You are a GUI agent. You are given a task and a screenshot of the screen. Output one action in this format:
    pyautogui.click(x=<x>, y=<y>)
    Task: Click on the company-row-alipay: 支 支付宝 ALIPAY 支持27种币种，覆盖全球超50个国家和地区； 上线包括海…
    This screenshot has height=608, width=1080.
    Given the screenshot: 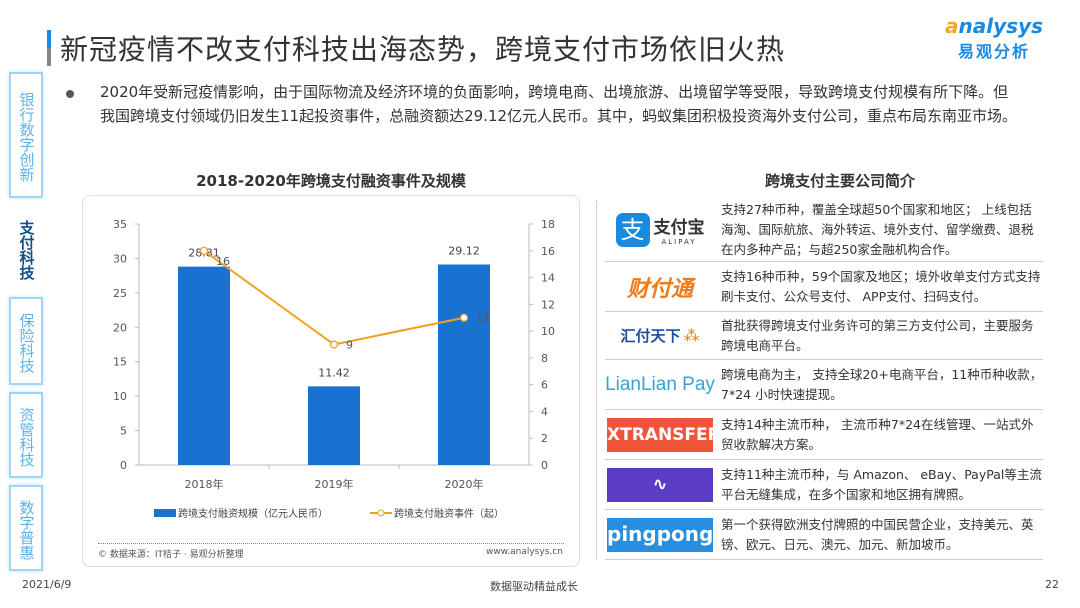 What is the action you would take?
    pyautogui.click(x=824, y=230)
    